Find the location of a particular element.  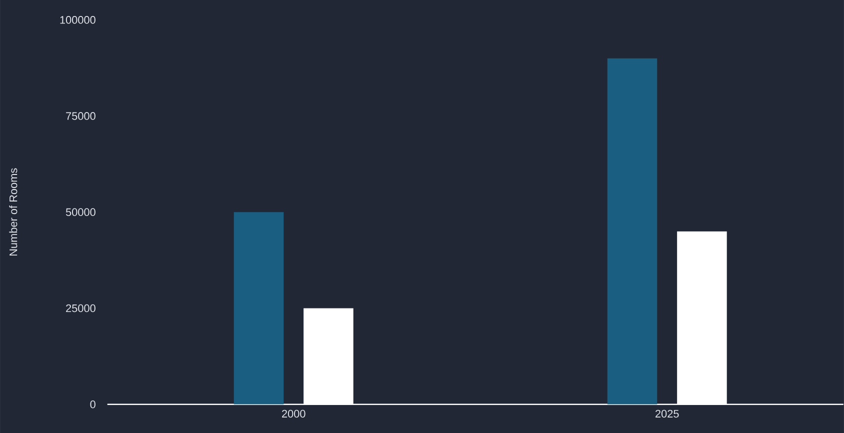

y-tick-label: 100000 is located at coordinates (78, 20).